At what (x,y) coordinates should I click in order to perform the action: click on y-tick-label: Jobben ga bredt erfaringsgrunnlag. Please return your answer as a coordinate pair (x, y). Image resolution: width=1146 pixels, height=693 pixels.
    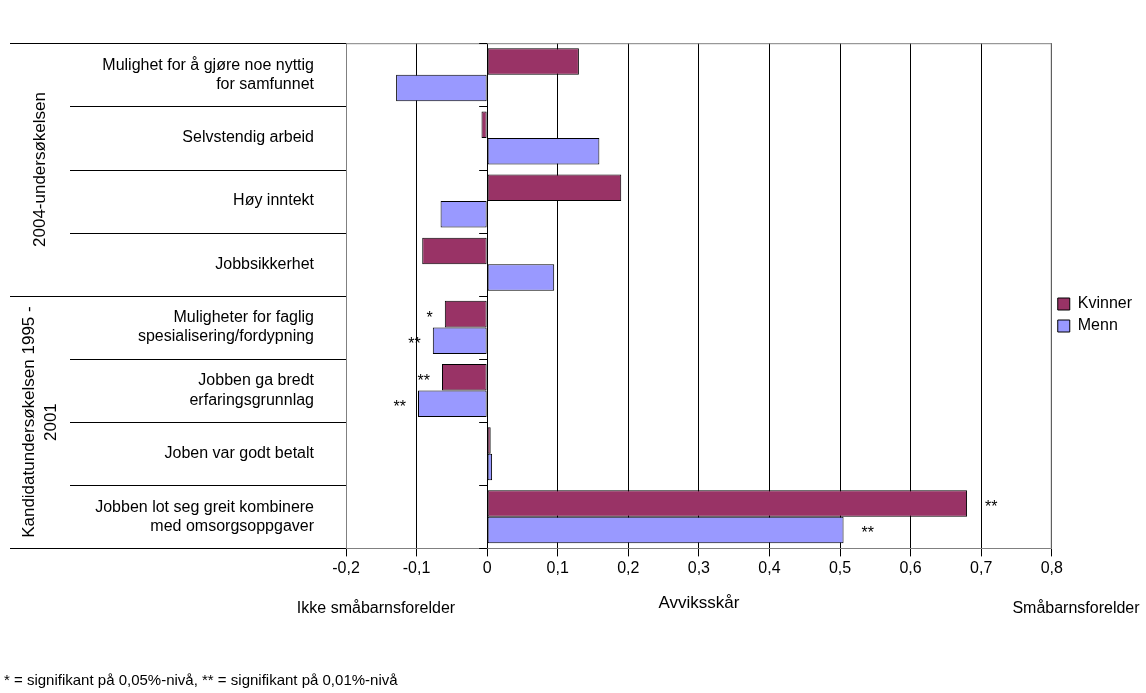
    Looking at the image, I should click on (252, 389).